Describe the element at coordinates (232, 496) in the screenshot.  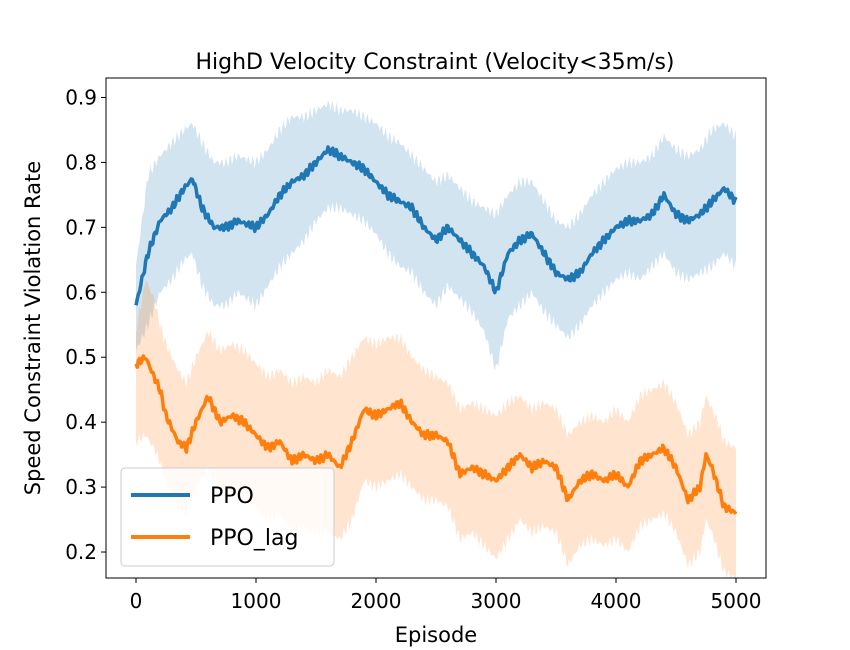
I see `legend-label-ppo: PPO` at that location.